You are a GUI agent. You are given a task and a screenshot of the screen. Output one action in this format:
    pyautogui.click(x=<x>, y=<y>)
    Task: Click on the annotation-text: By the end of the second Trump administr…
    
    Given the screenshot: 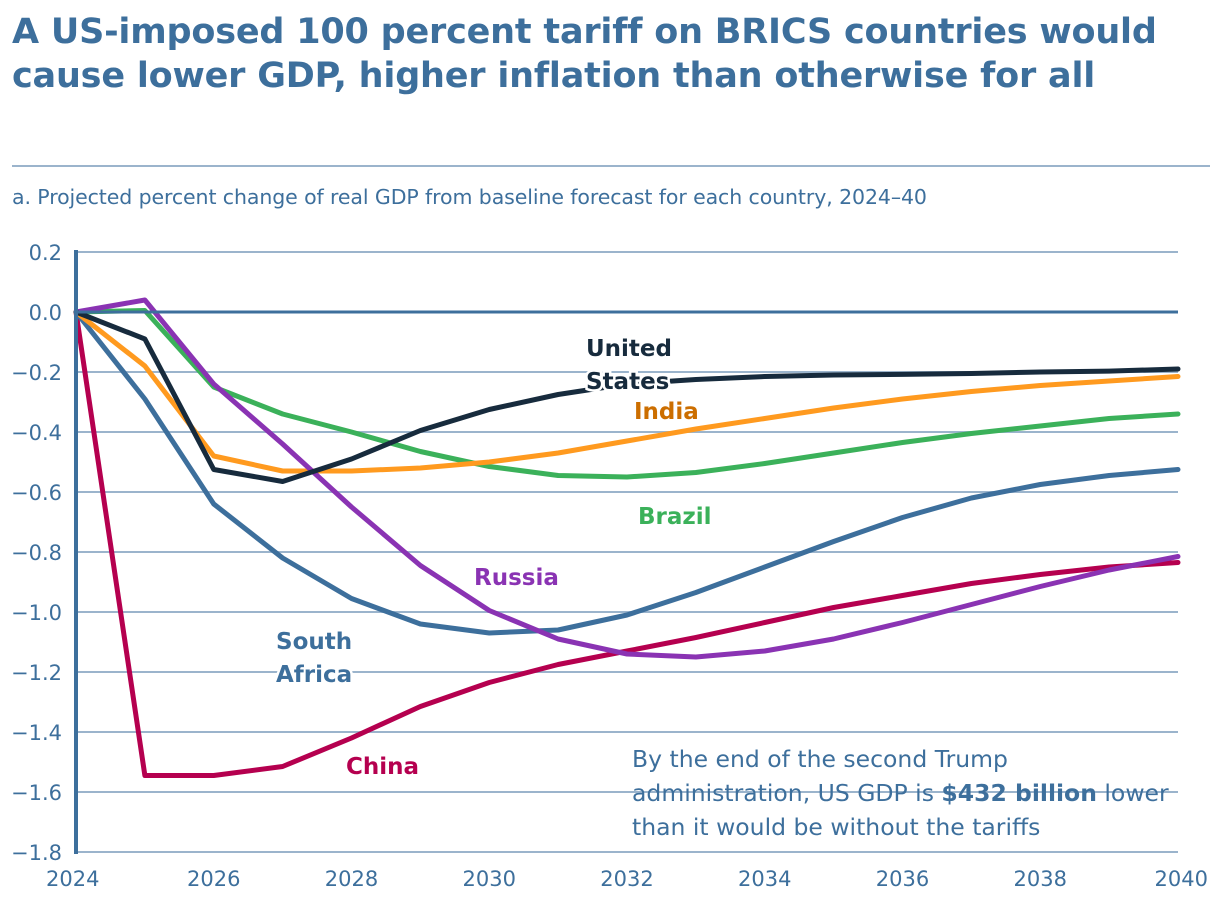 What is the action you would take?
    pyautogui.click(x=820, y=776)
    